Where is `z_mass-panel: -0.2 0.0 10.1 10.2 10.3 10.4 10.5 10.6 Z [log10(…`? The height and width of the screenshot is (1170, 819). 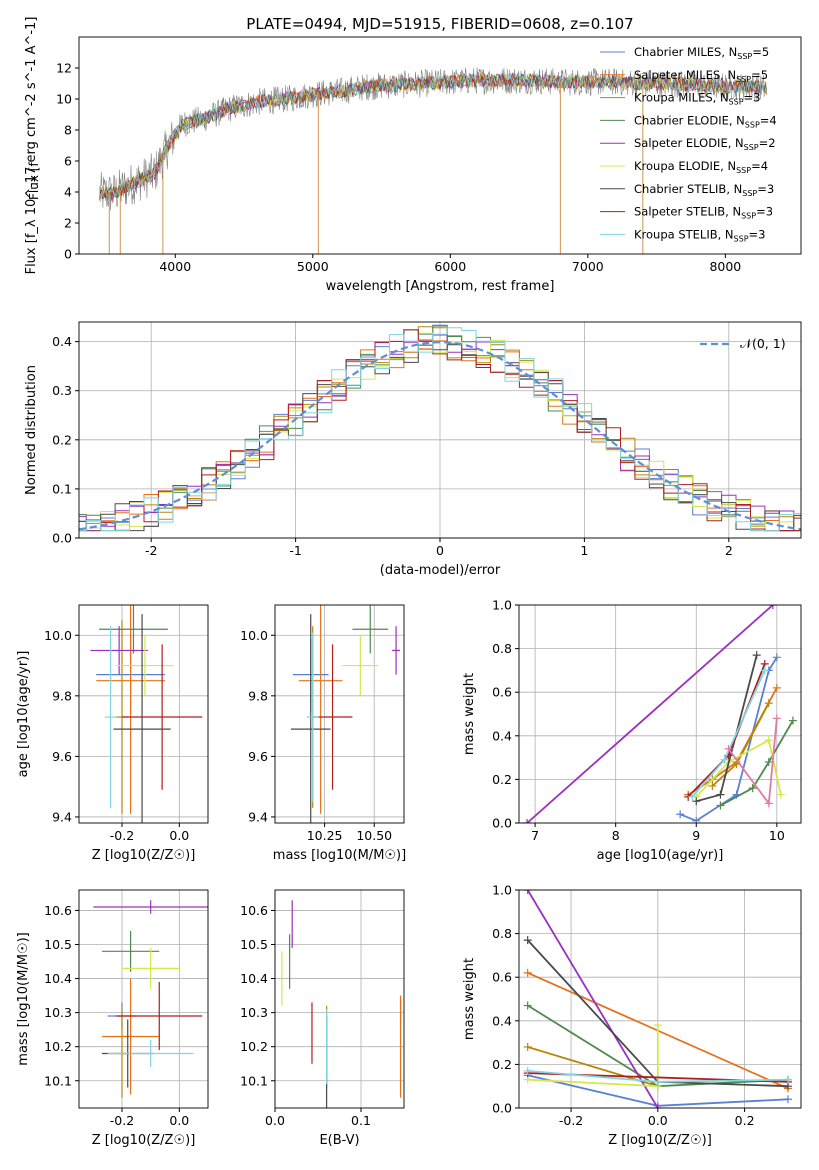
z_mass-panel: -0.2 0.0 10.1 10.2 10.3 10.4 10.5 10.6 Z [log10(… is located at coordinates (112, 1018).